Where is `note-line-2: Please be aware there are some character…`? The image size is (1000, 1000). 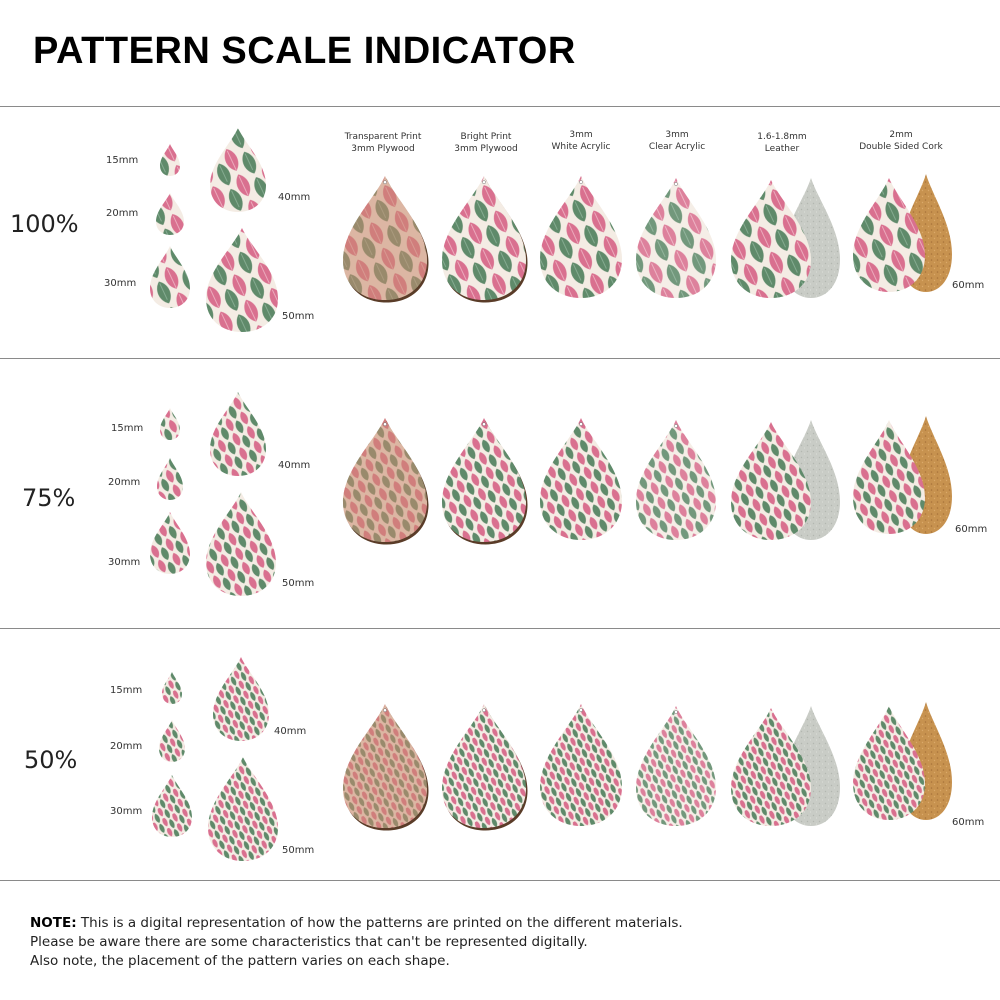 note-line-2: Please be aware there are some character… is located at coordinates (309, 942).